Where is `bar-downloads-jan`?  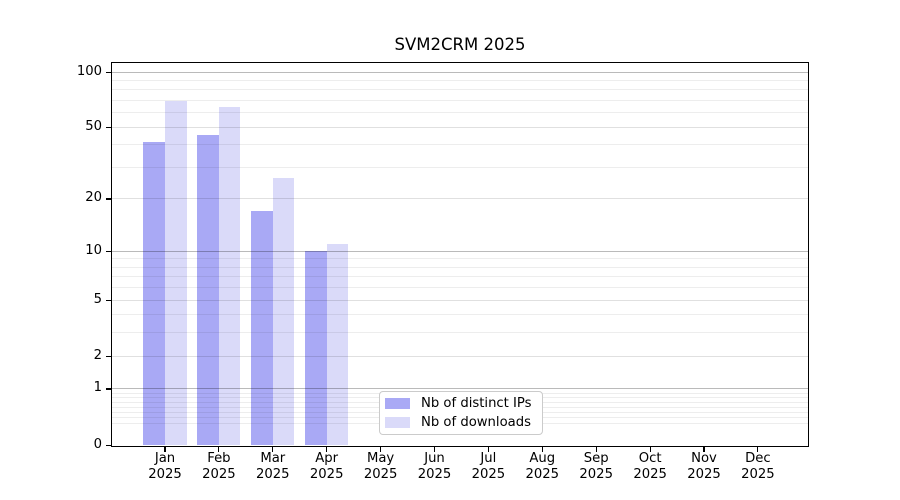
bar-downloads-jan is located at coordinates (176, 273).